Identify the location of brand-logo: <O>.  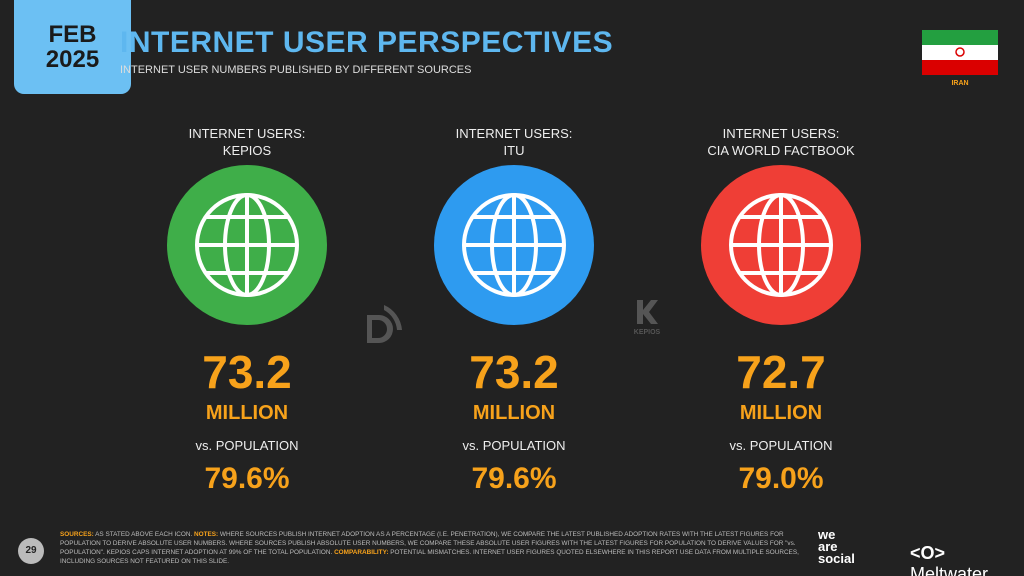
(928, 553).